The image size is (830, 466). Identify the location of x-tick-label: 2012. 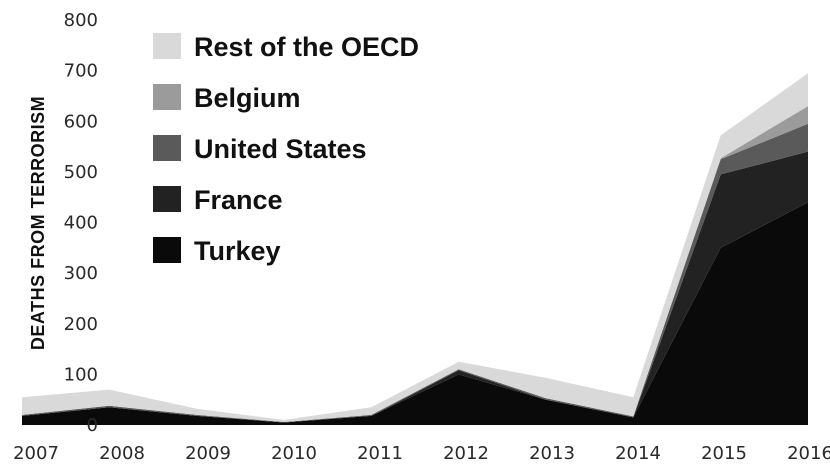
(466, 453).